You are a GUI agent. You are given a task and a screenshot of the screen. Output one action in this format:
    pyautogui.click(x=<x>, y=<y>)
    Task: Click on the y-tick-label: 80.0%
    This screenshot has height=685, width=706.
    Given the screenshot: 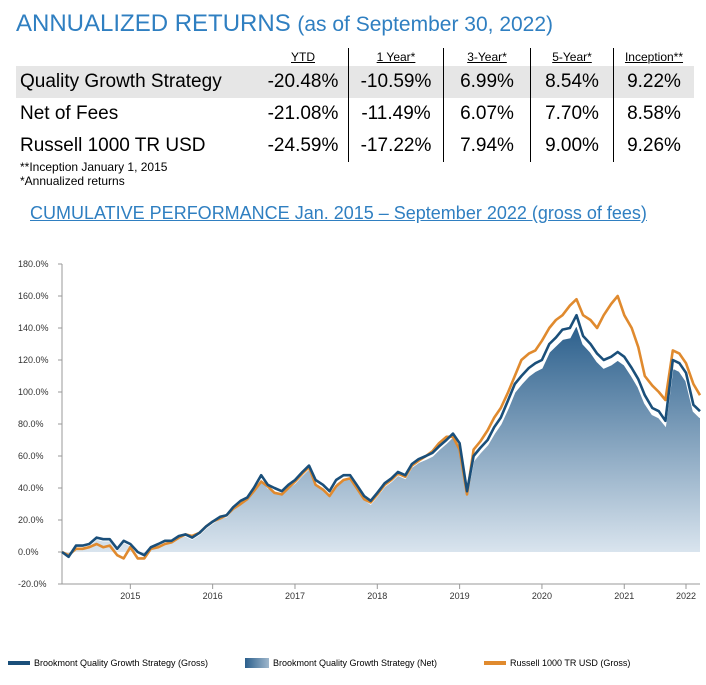 What is the action you would take?
    pyautogui.click(x=31, y=424)
    